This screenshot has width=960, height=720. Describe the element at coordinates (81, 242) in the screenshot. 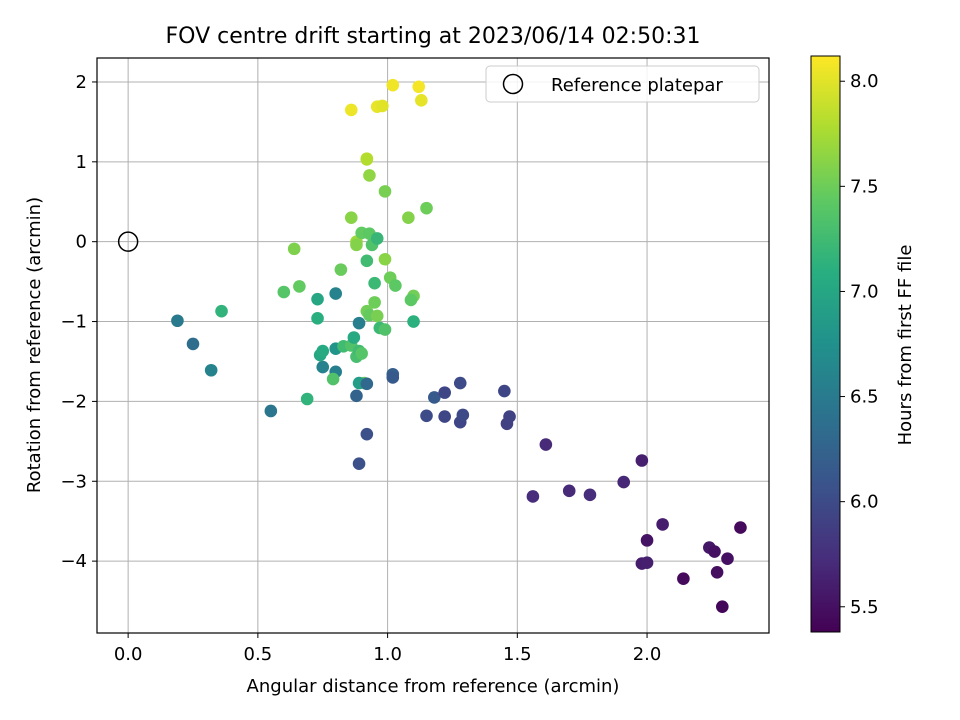

I see `y-tick-label: 0` at that location.